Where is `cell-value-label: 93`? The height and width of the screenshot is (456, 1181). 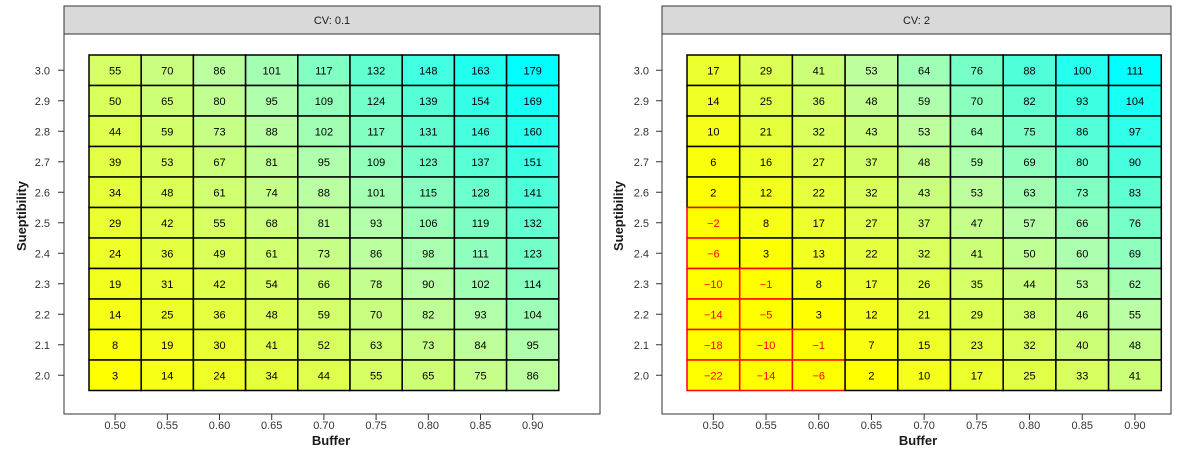
cell-value-label: 93 is located at coordinates (480, 315).